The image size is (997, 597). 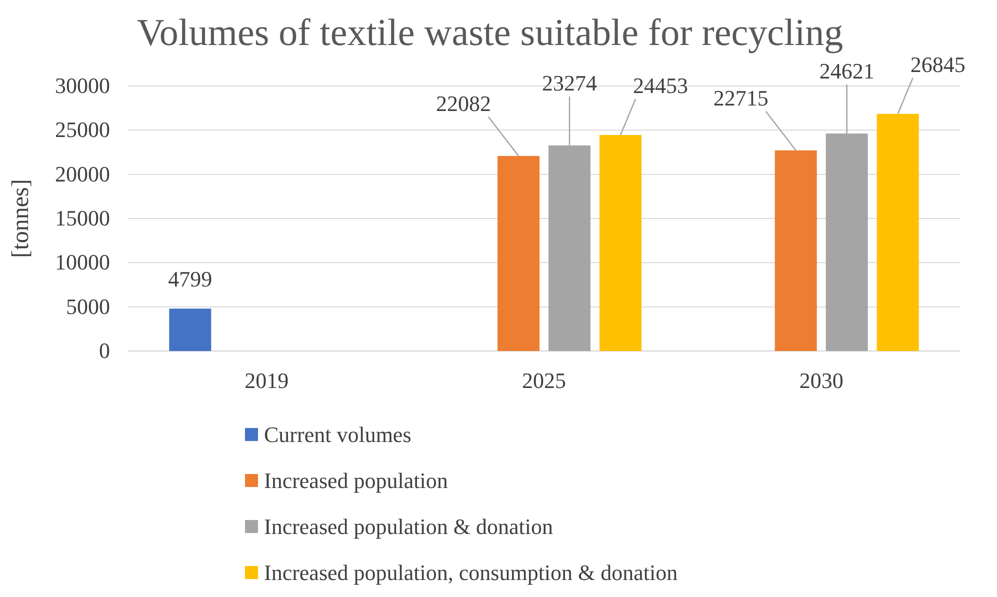 I want to click on y-tick-label: 15000, so click(x=82, y=218).